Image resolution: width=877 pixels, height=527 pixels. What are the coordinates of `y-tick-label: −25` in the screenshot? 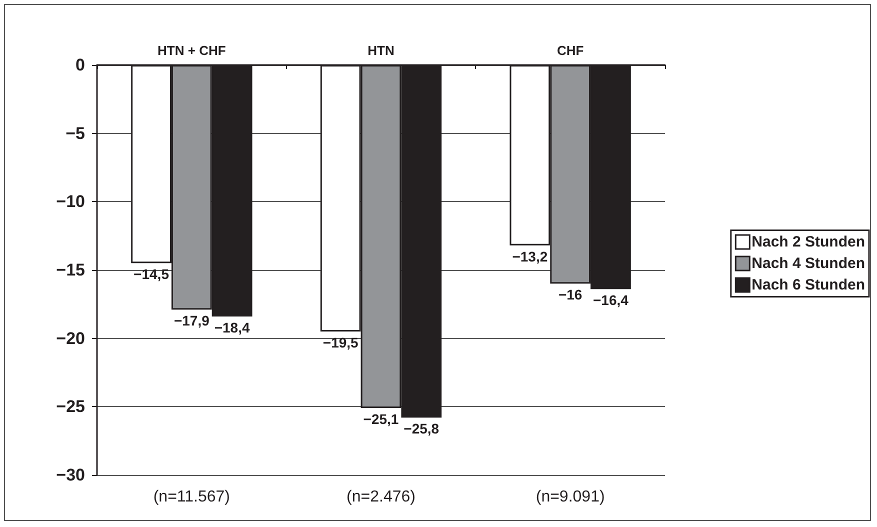 It's located at (70, 406).